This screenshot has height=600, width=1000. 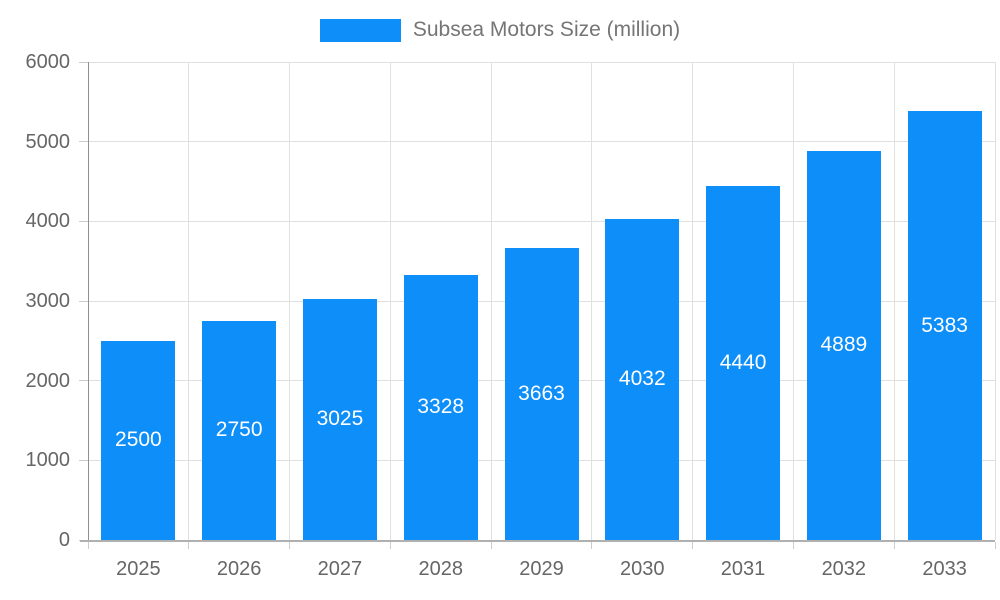 I want to click on x-axis-tick-label: 2030, so click(x=642, y=569).